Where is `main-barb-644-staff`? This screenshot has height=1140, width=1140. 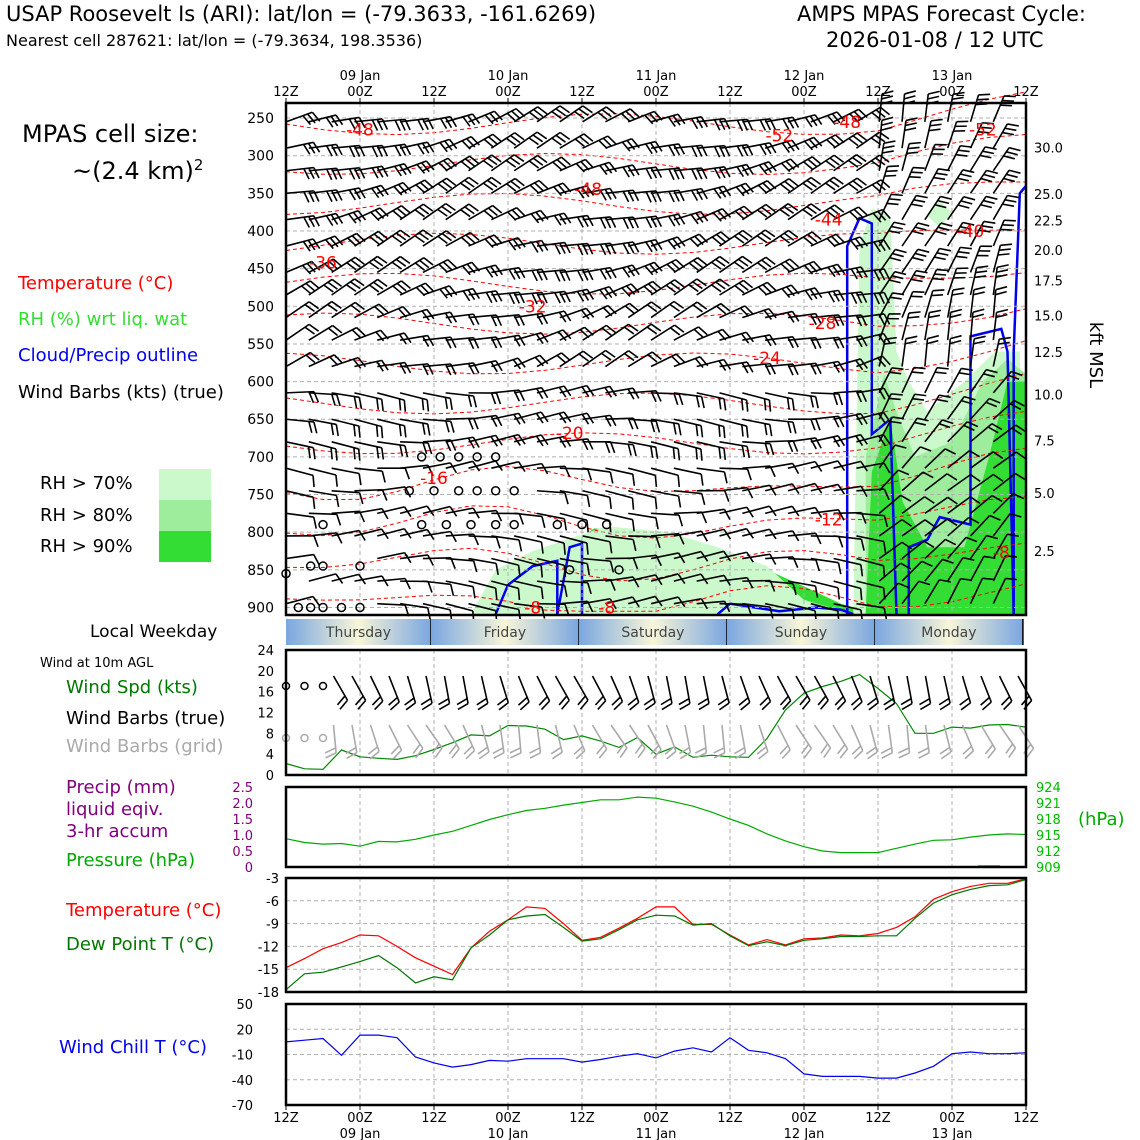 main-barb-644-staff is located at coordinates (687, 601).